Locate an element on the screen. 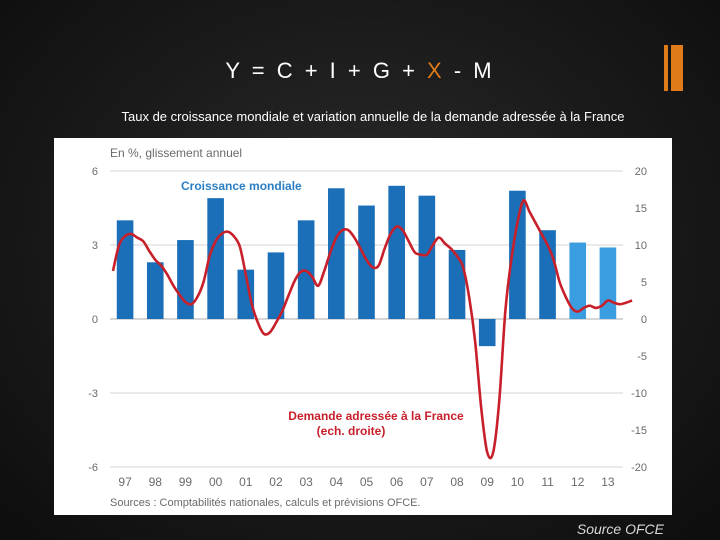 Image resolution: width=720 pixels, height=540 pixels. category-label-10: 10 is located at coordinates (518, 482).